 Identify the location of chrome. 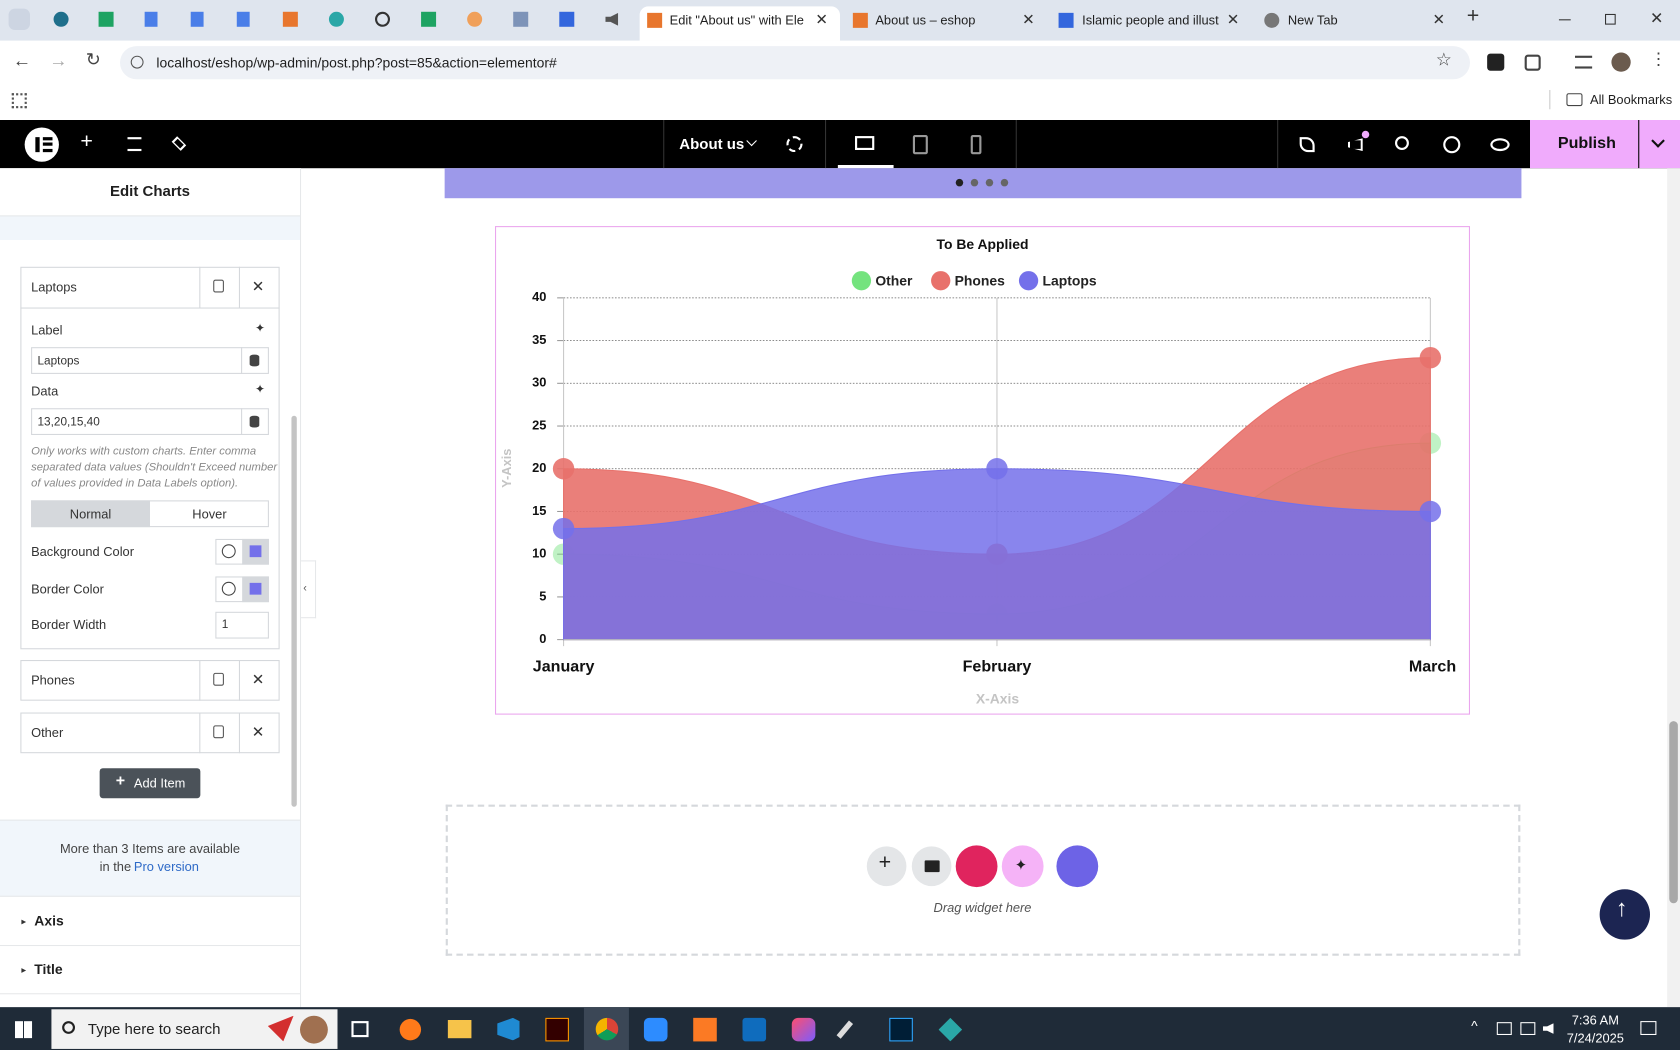
(607, 1029).